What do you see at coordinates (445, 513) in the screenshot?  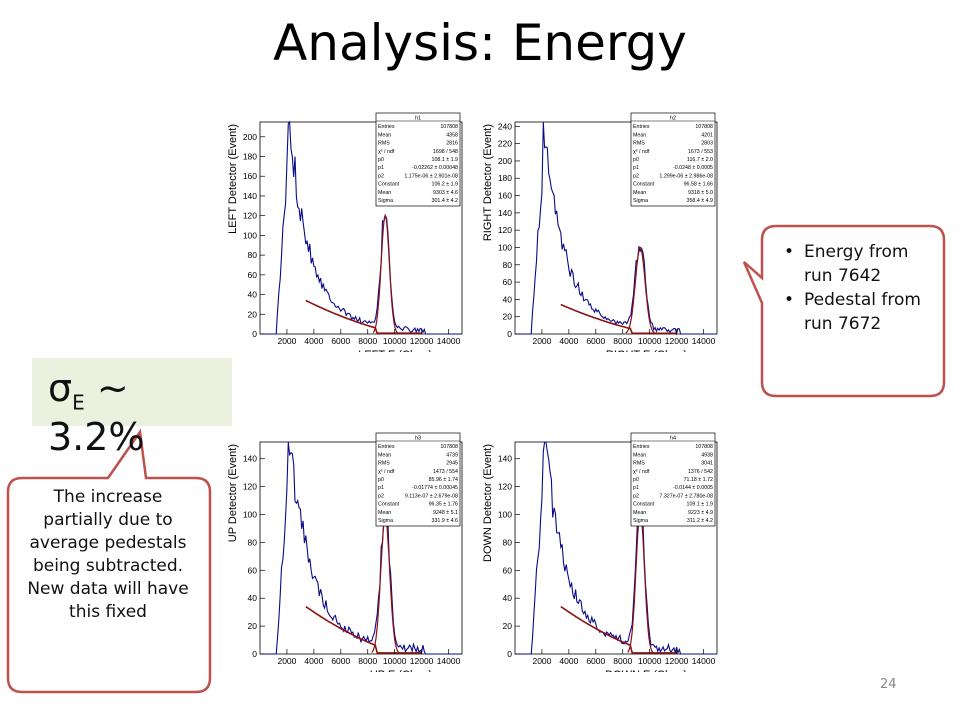 I see `stats-value: 9248 ± 5.1` at bounding box center [445, 513].